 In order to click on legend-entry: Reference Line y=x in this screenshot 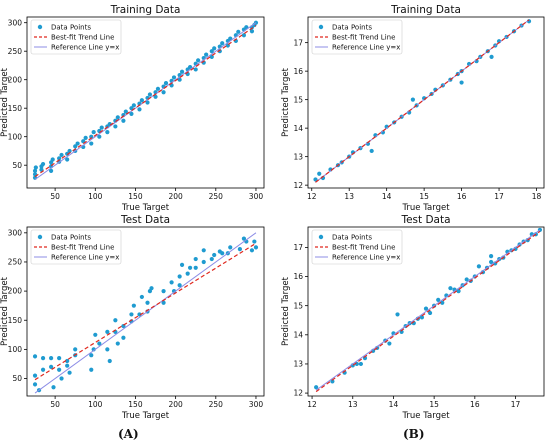, I will do `click(366, 258)`.